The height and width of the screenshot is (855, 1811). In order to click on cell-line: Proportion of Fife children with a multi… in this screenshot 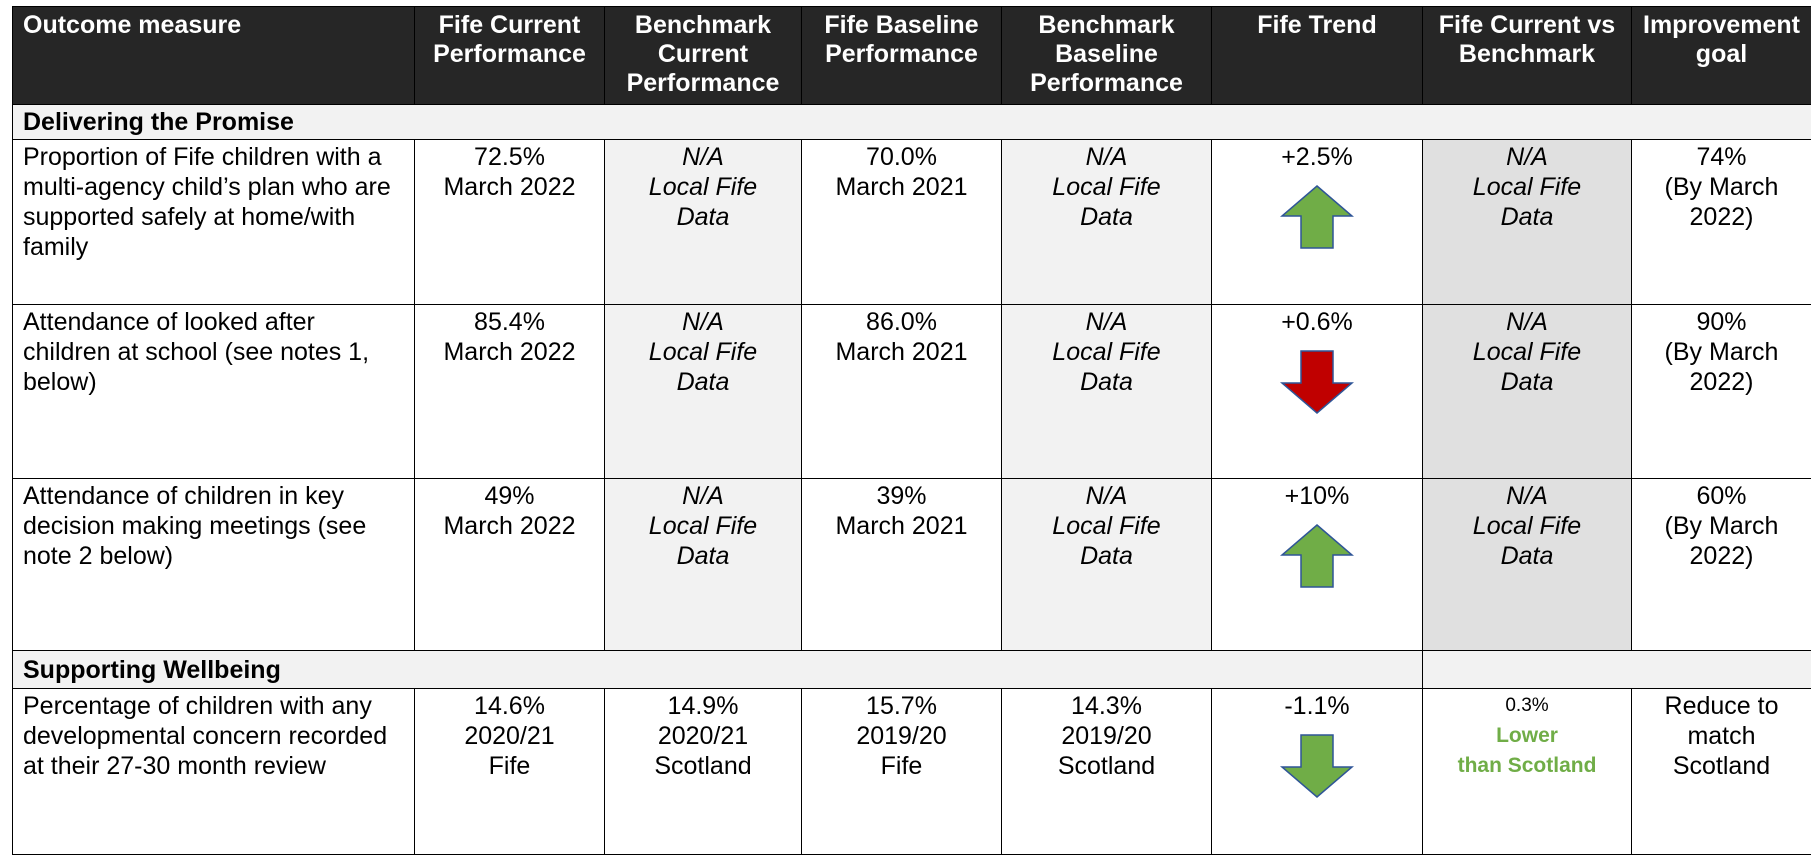, I will do `click(215, 202)`.